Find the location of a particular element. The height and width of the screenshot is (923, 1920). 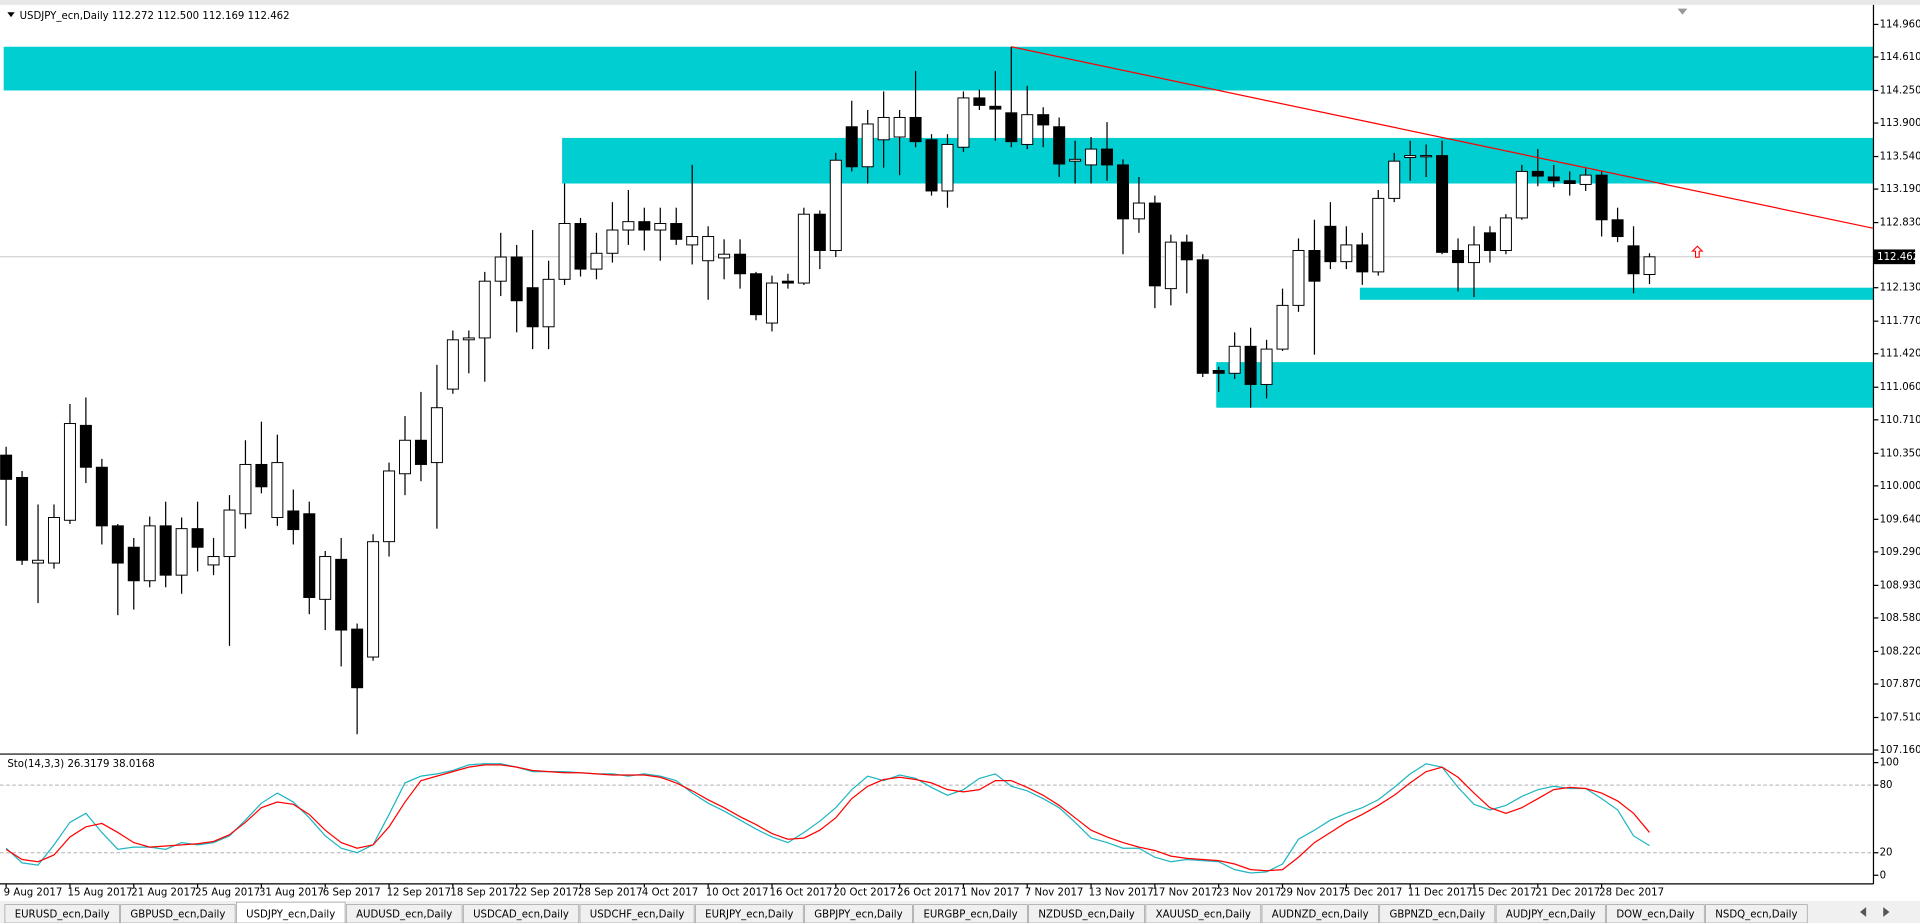

tab-label: USDCHF_ecn,Daily is located at coordinates (637, 914).